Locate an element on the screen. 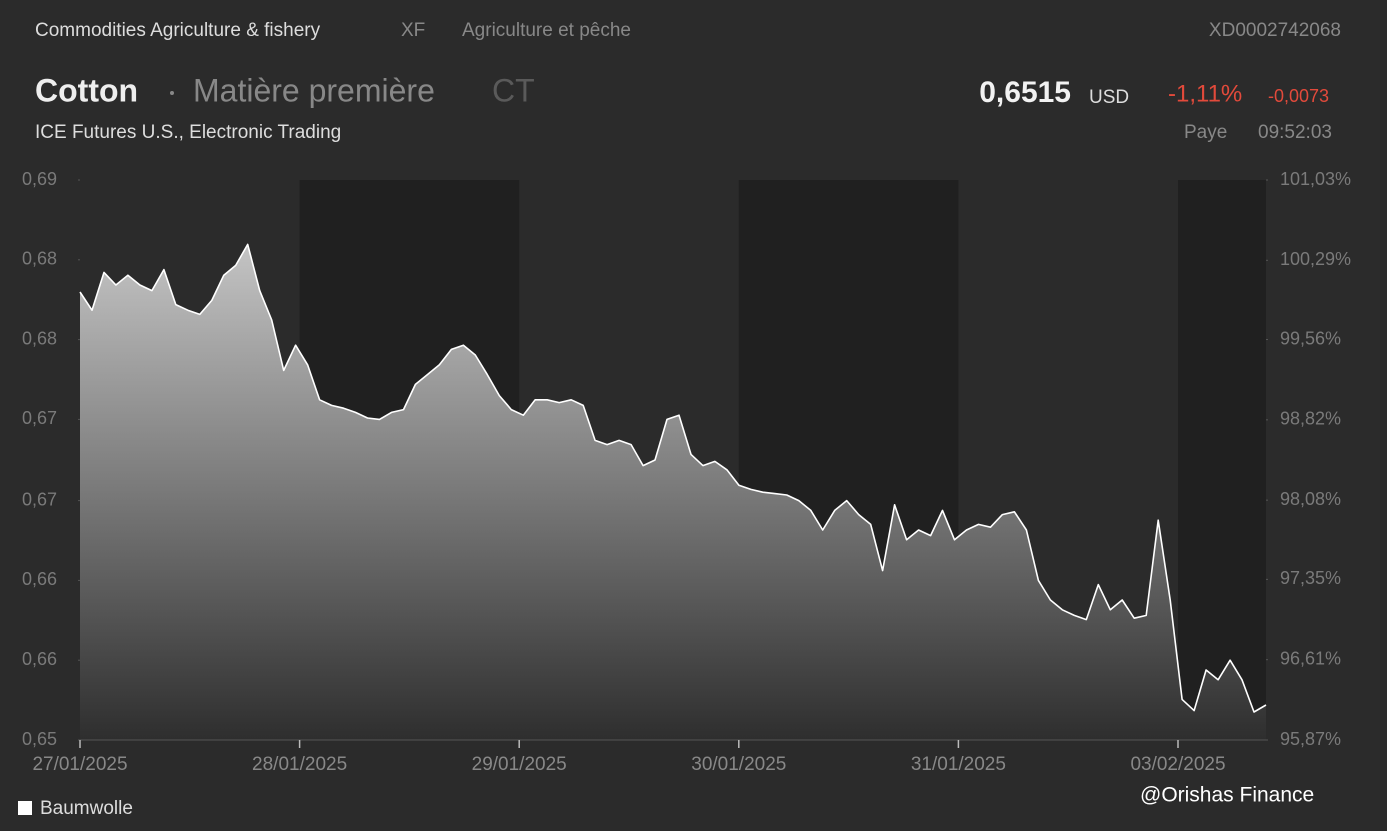 The width and height of the screenshot is (1387, 831). y2-tick-label: 99,56% is located at coordinates (1310, 338).